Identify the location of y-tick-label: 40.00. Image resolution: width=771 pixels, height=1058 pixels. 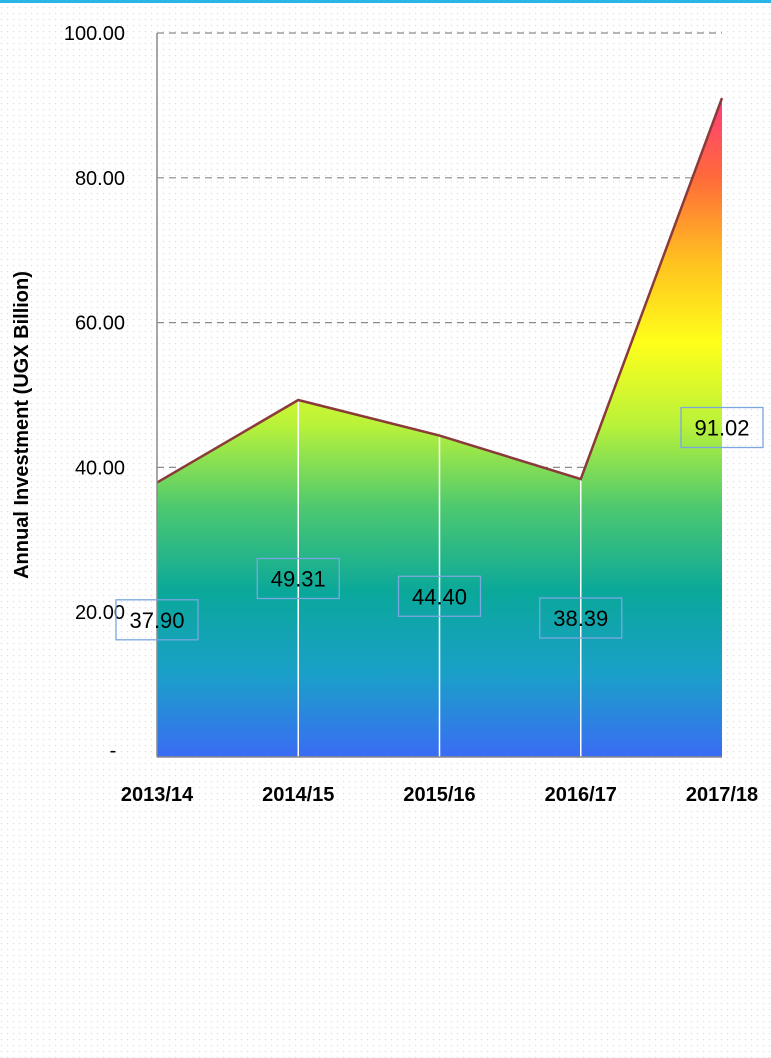
(100, 468).